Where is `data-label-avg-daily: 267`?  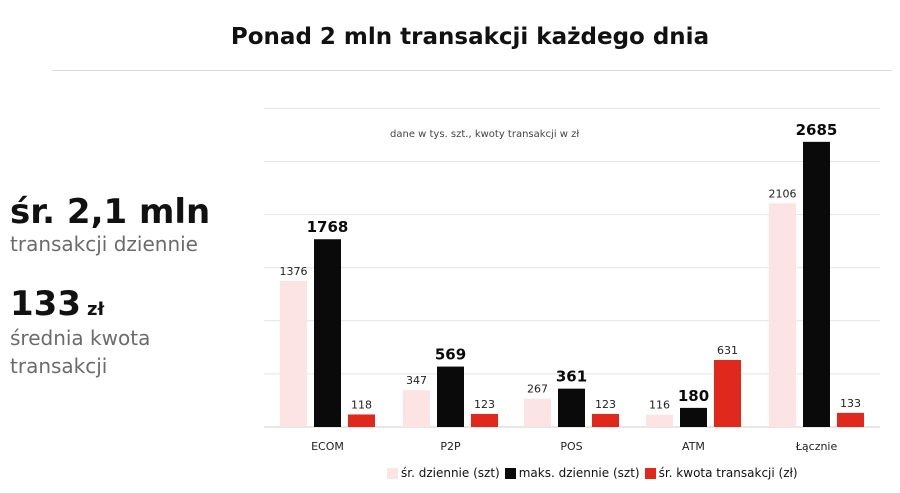 data-label-avg-daily: 267 is located at coordinates (537, 389).